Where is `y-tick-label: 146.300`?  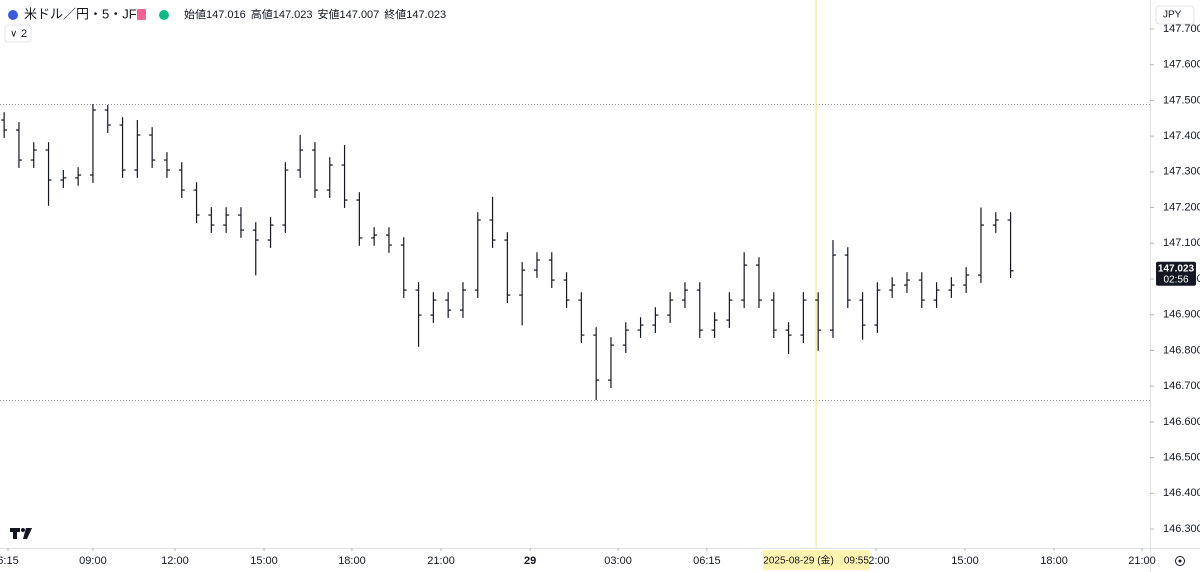 y-tick-label: 146.300 is located at coordinates (1181, 529).